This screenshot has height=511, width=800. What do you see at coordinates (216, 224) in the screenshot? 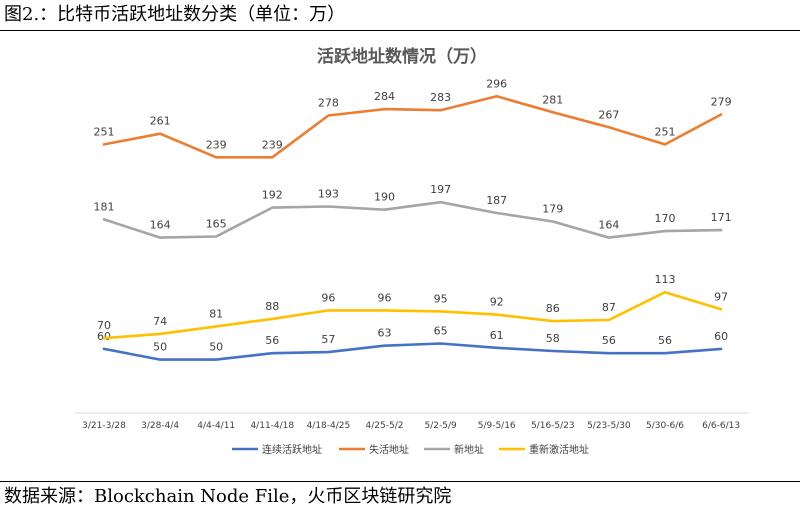
I see `data-label-2-2: 165` at bounding box center [216, 224].